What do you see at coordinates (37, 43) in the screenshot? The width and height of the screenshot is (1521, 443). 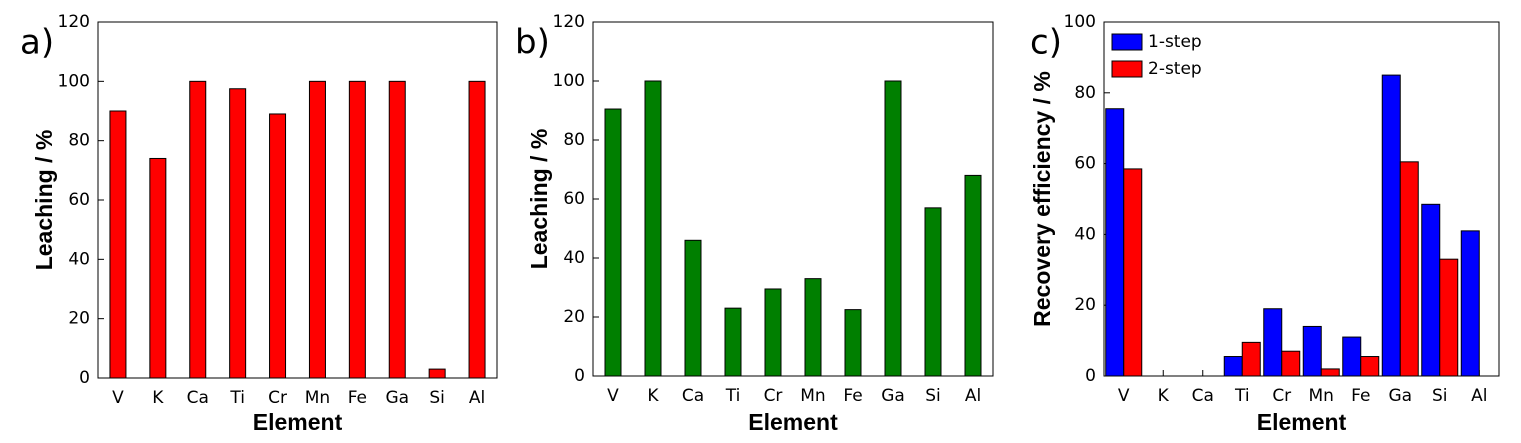 I see `panel-label: a)` at bounding box center [37, 43].